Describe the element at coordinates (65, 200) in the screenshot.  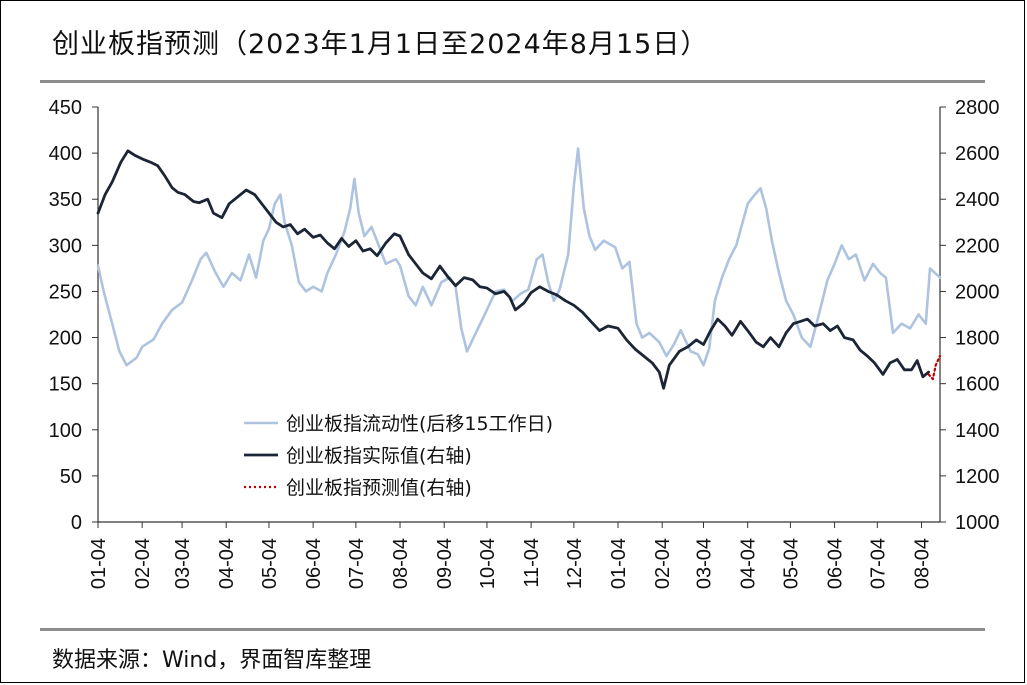
I see `y-left-tick-label: 350` at that location.